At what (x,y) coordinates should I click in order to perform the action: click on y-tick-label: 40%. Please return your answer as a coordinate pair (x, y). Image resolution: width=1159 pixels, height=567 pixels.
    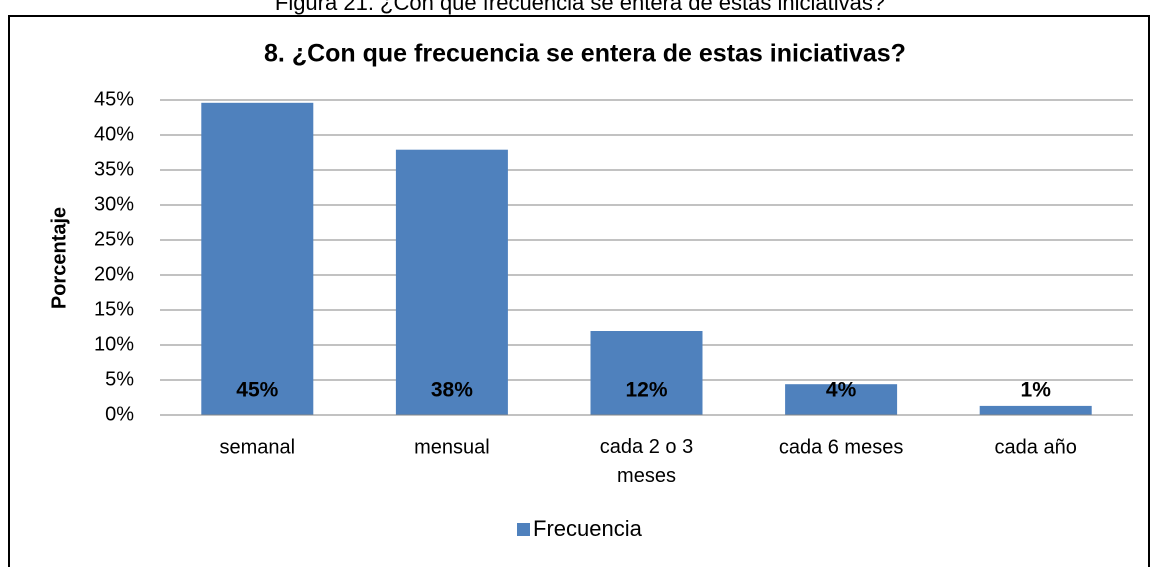
    Looking at the image, I should click on (114, 134).